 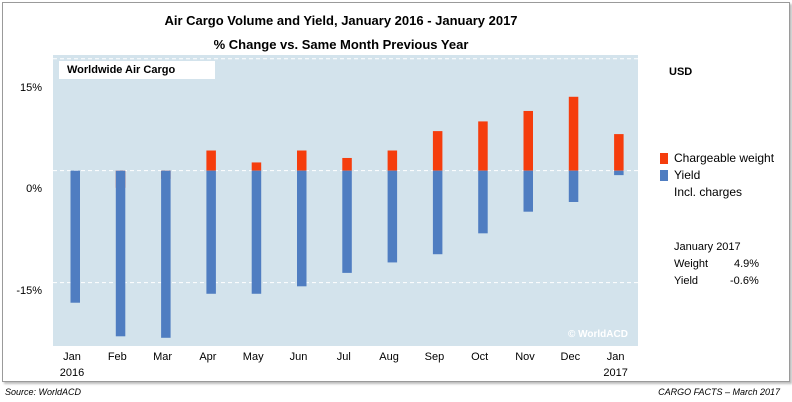 What do you see at coordinates (616, 357) in the screenshot?
I see `x-tick-label-12: Jan` at bounding box center [616, 357].